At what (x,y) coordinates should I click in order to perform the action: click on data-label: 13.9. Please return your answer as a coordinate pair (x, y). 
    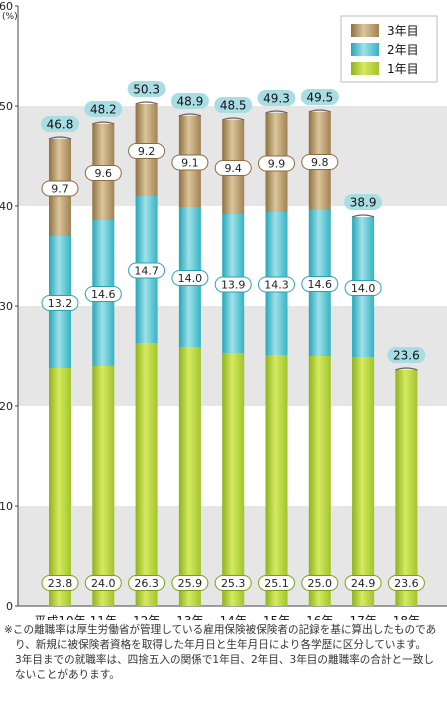
    Looking at the image, I should click on (233, 285).